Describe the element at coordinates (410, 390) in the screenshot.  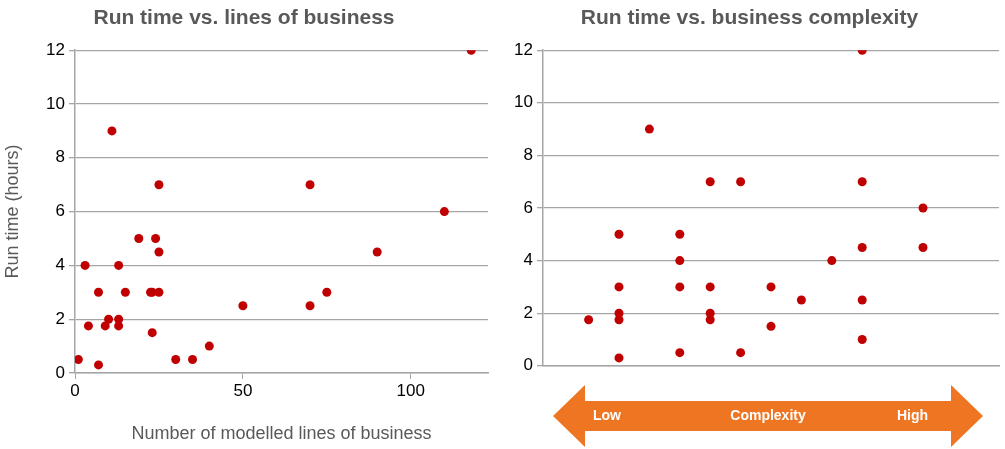
I see `x-tick-label: 100` at that location.